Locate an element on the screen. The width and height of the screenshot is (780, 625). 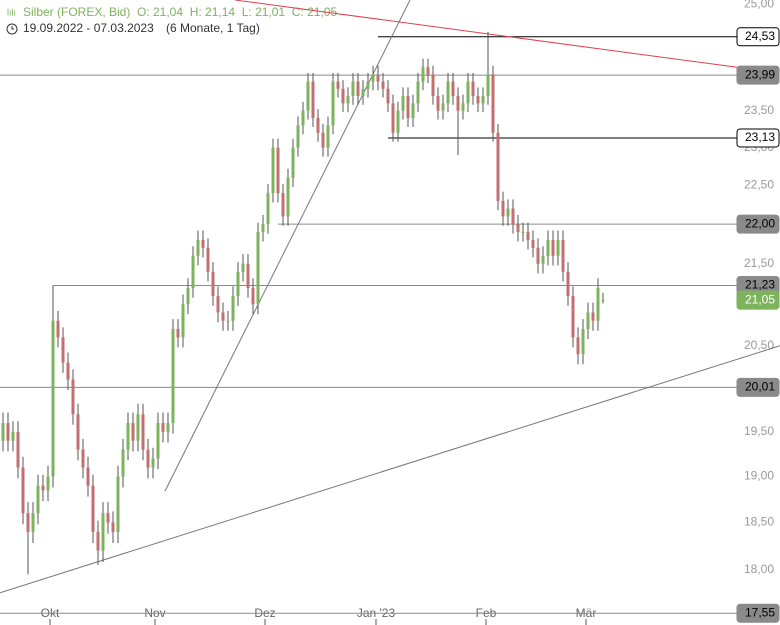
price-box-label: 22,00 is located at coordinates (760, 223).